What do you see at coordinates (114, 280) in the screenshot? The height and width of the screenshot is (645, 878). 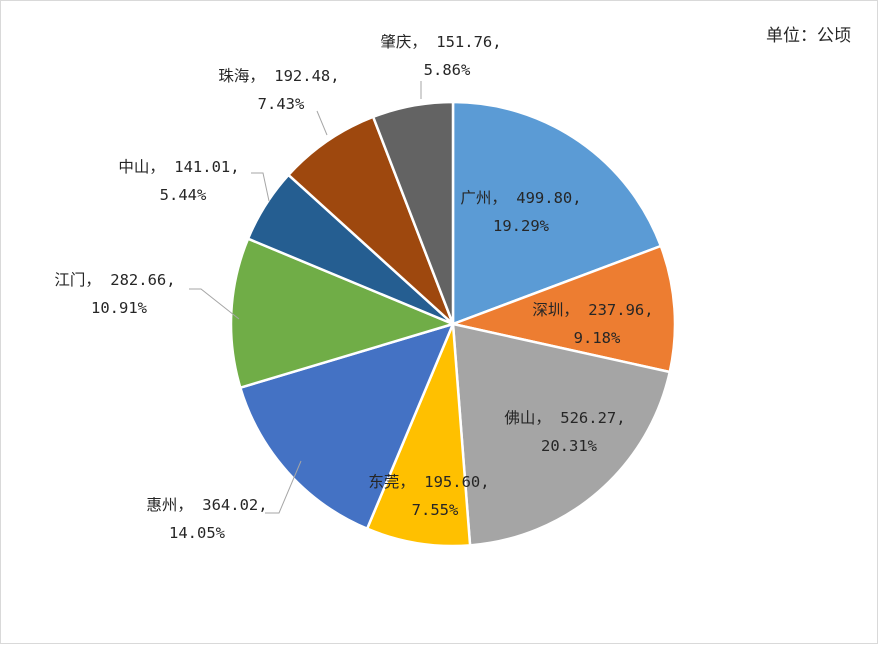 I see `slice-label-name-value-6: 江门， 282.66,` at bounding box center [114, 280].